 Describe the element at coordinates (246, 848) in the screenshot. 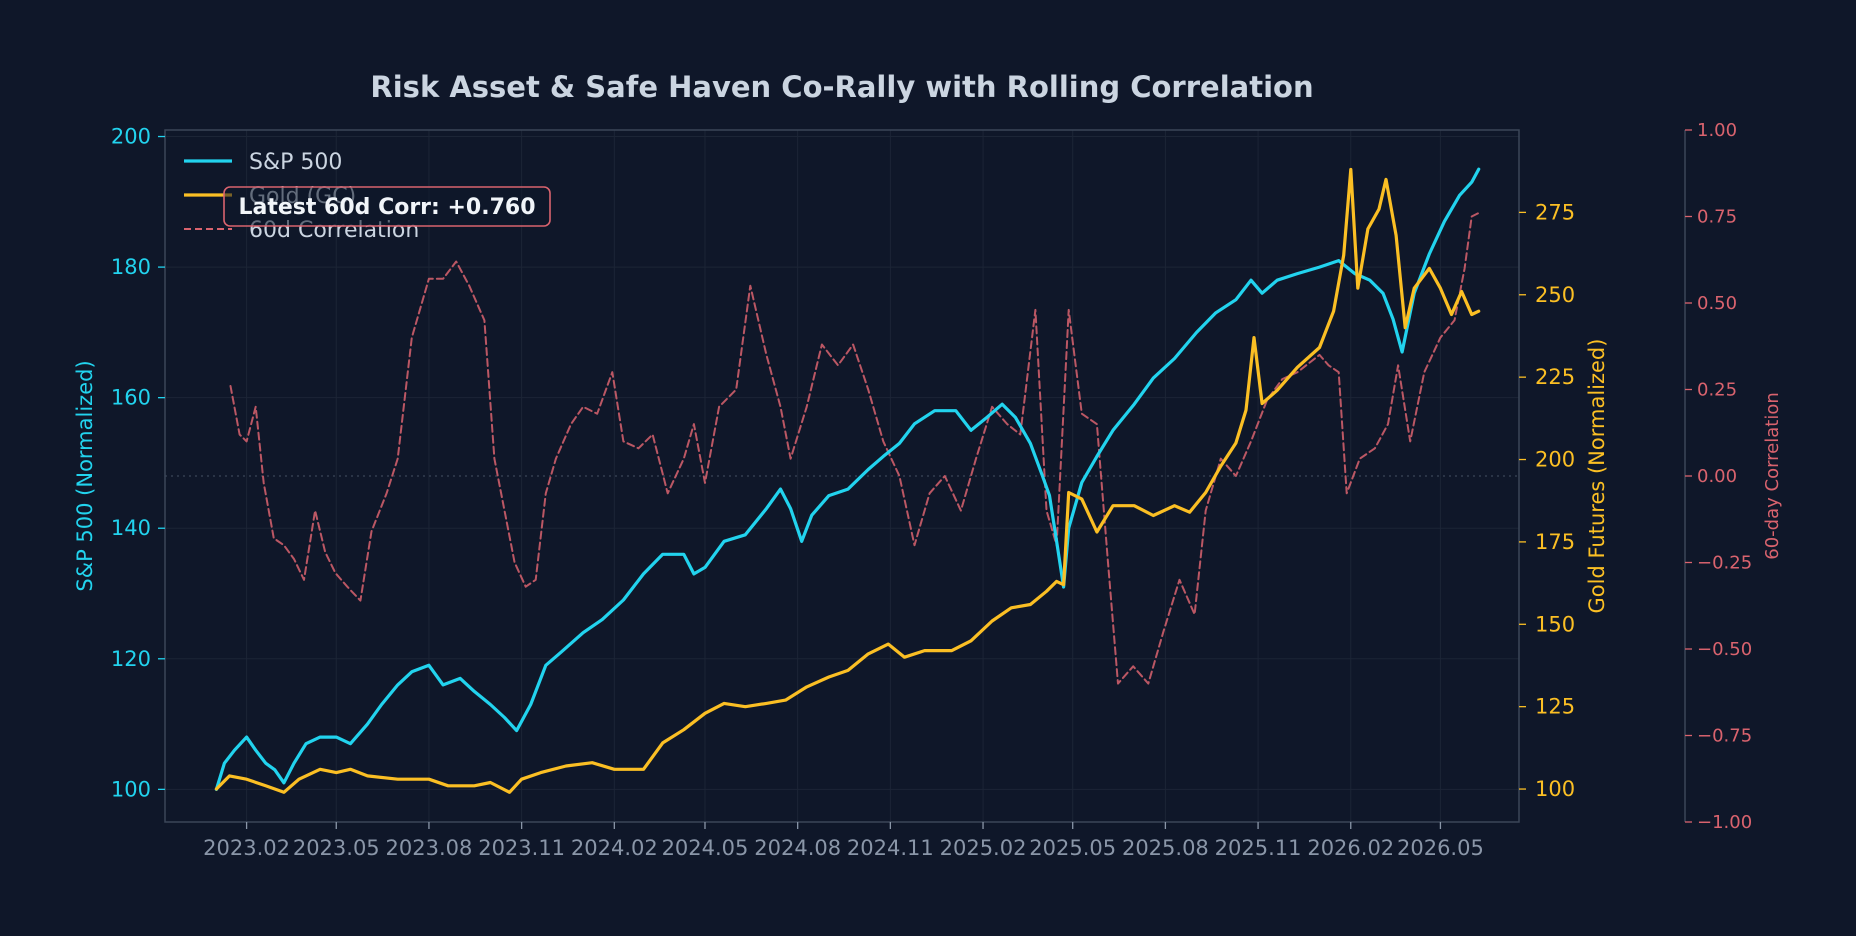

I see `x-tick-label: 2023.02` at that location.